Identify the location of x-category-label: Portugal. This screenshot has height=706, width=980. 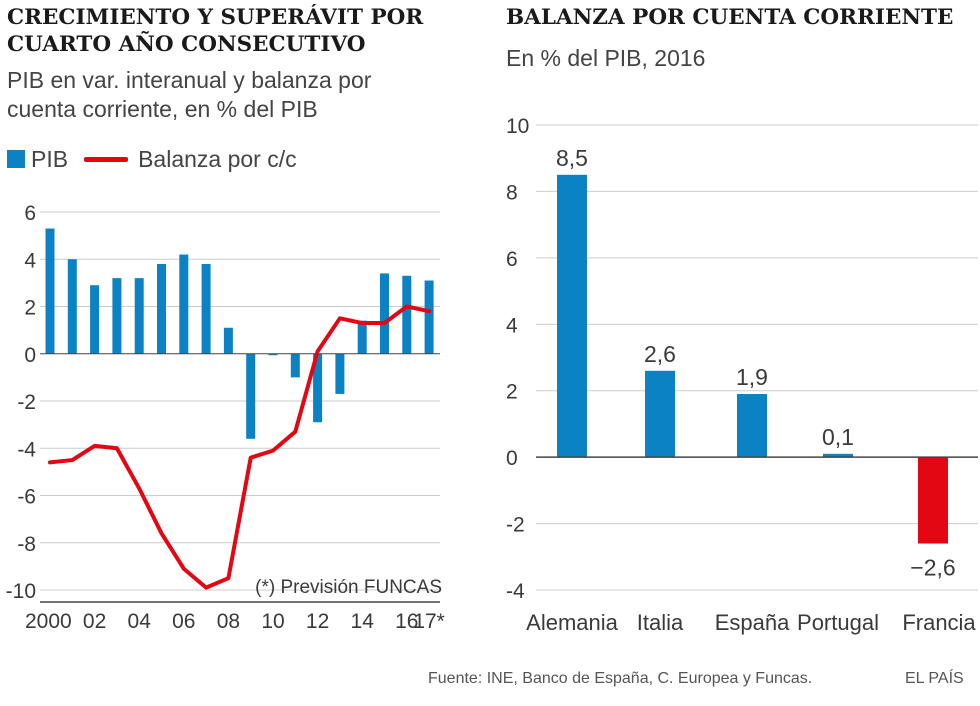
(838, 622).